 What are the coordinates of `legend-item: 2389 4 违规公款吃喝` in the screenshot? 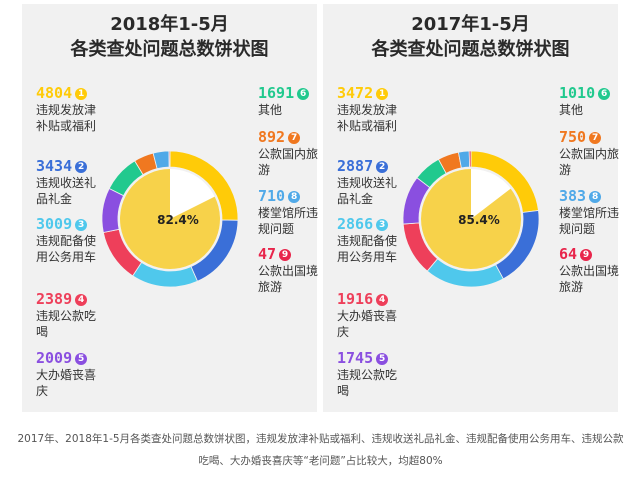 It's located at (81, 315).